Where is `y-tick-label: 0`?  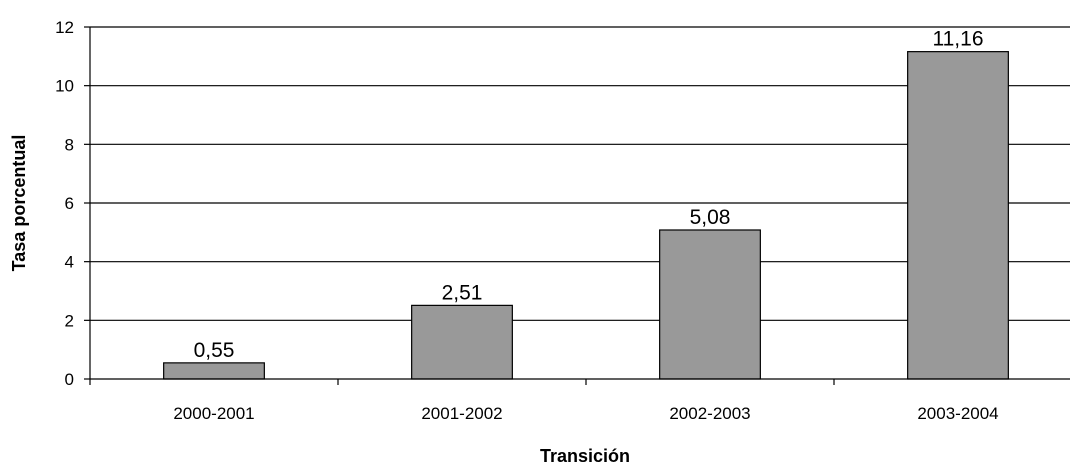
y-tick-label: 0 is located at coordinates (69, 379).